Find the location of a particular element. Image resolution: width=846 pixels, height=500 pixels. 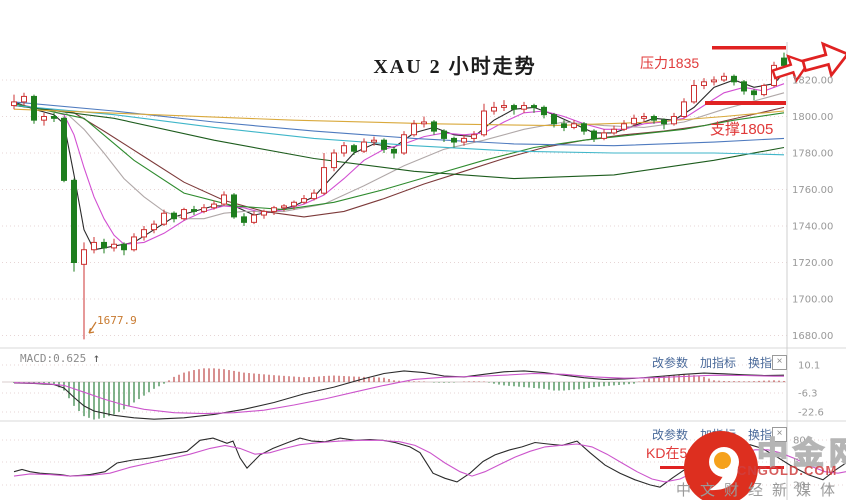

macd-dif-line is located at coordinates (399, 395).